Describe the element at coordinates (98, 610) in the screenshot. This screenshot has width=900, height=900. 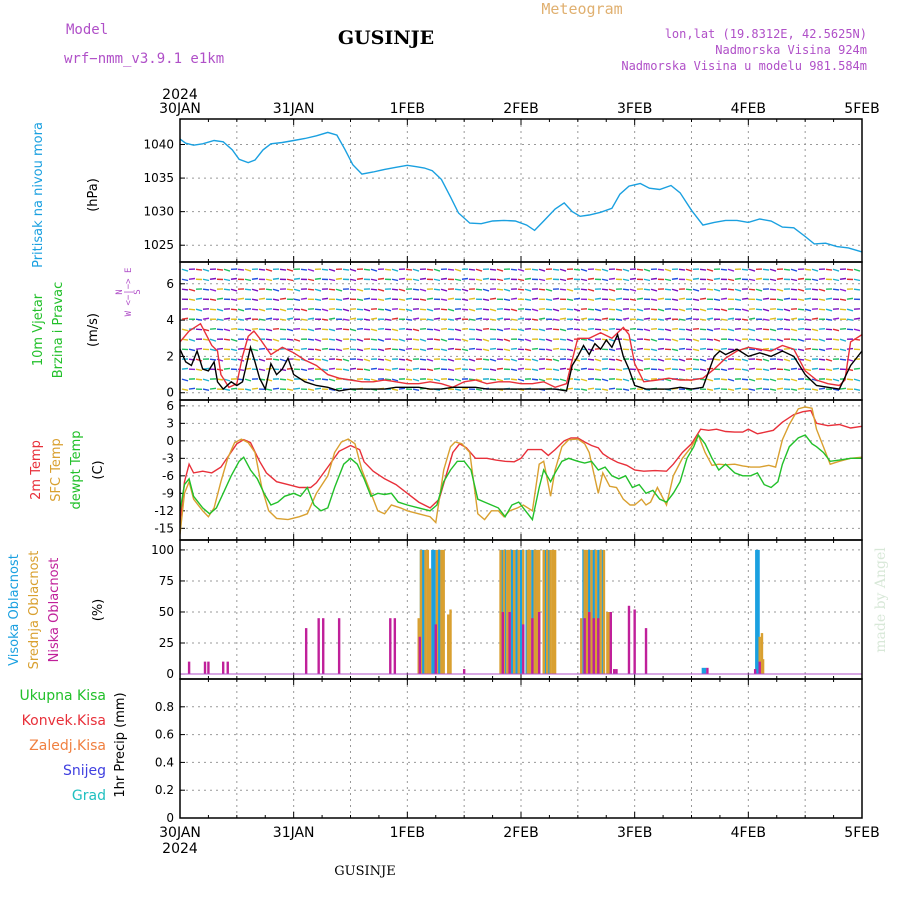
I see `cloud-ylabel-unit: (%)` at that location.